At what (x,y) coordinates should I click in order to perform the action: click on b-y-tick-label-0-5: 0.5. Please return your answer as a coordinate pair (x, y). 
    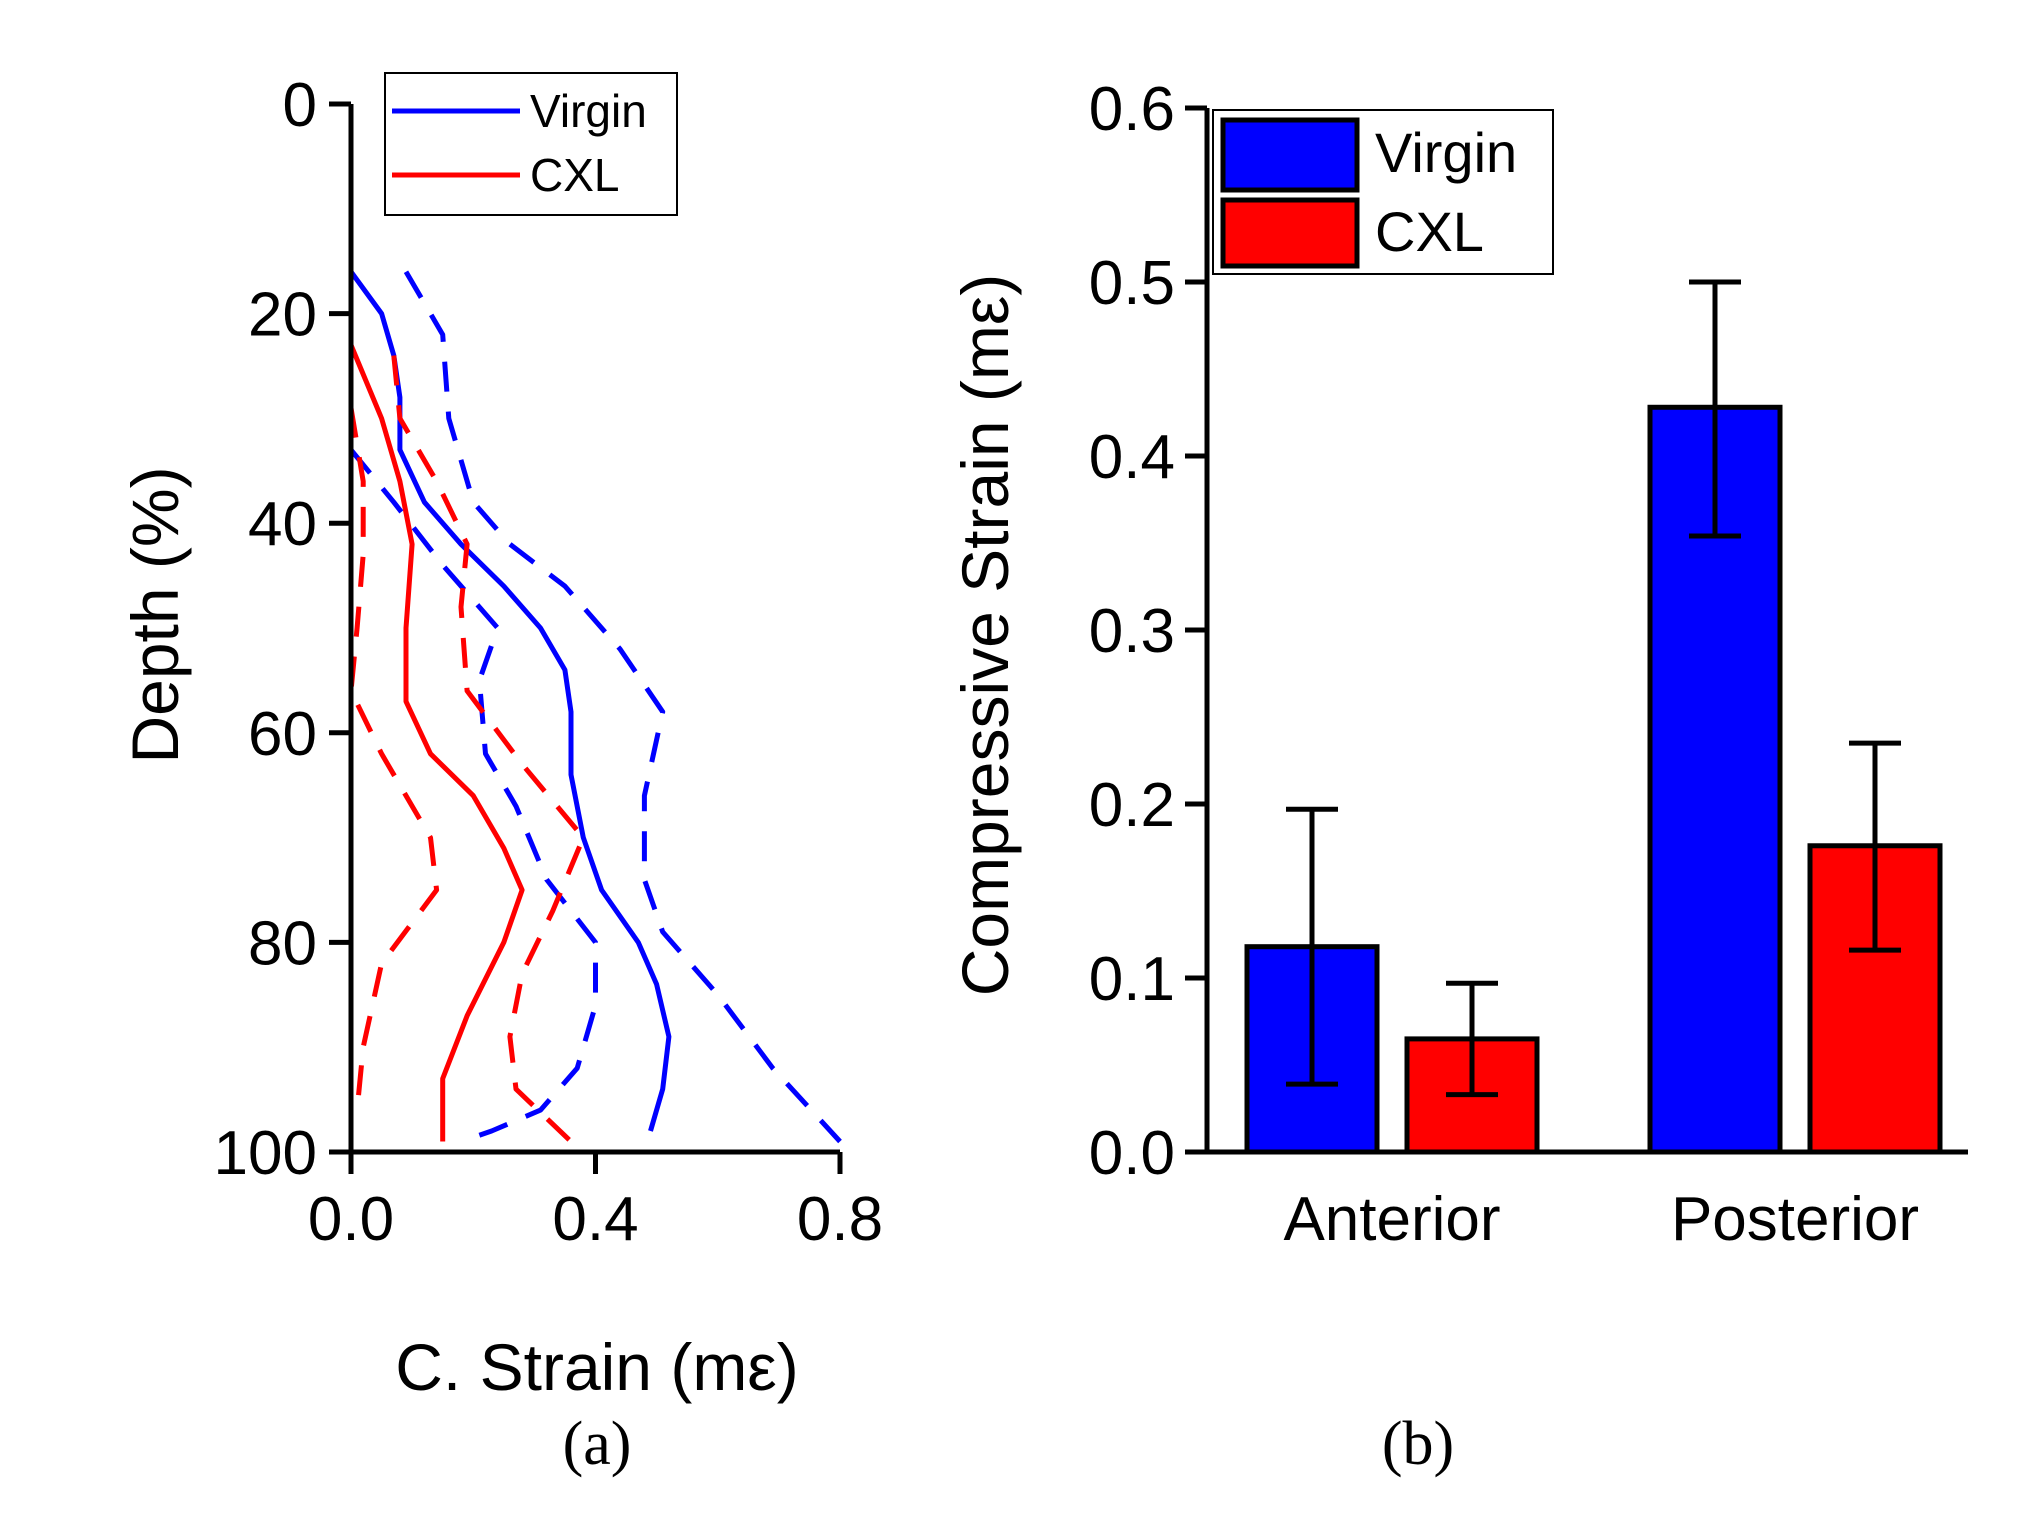
    Looking at the image, I should click on (1132, 283).